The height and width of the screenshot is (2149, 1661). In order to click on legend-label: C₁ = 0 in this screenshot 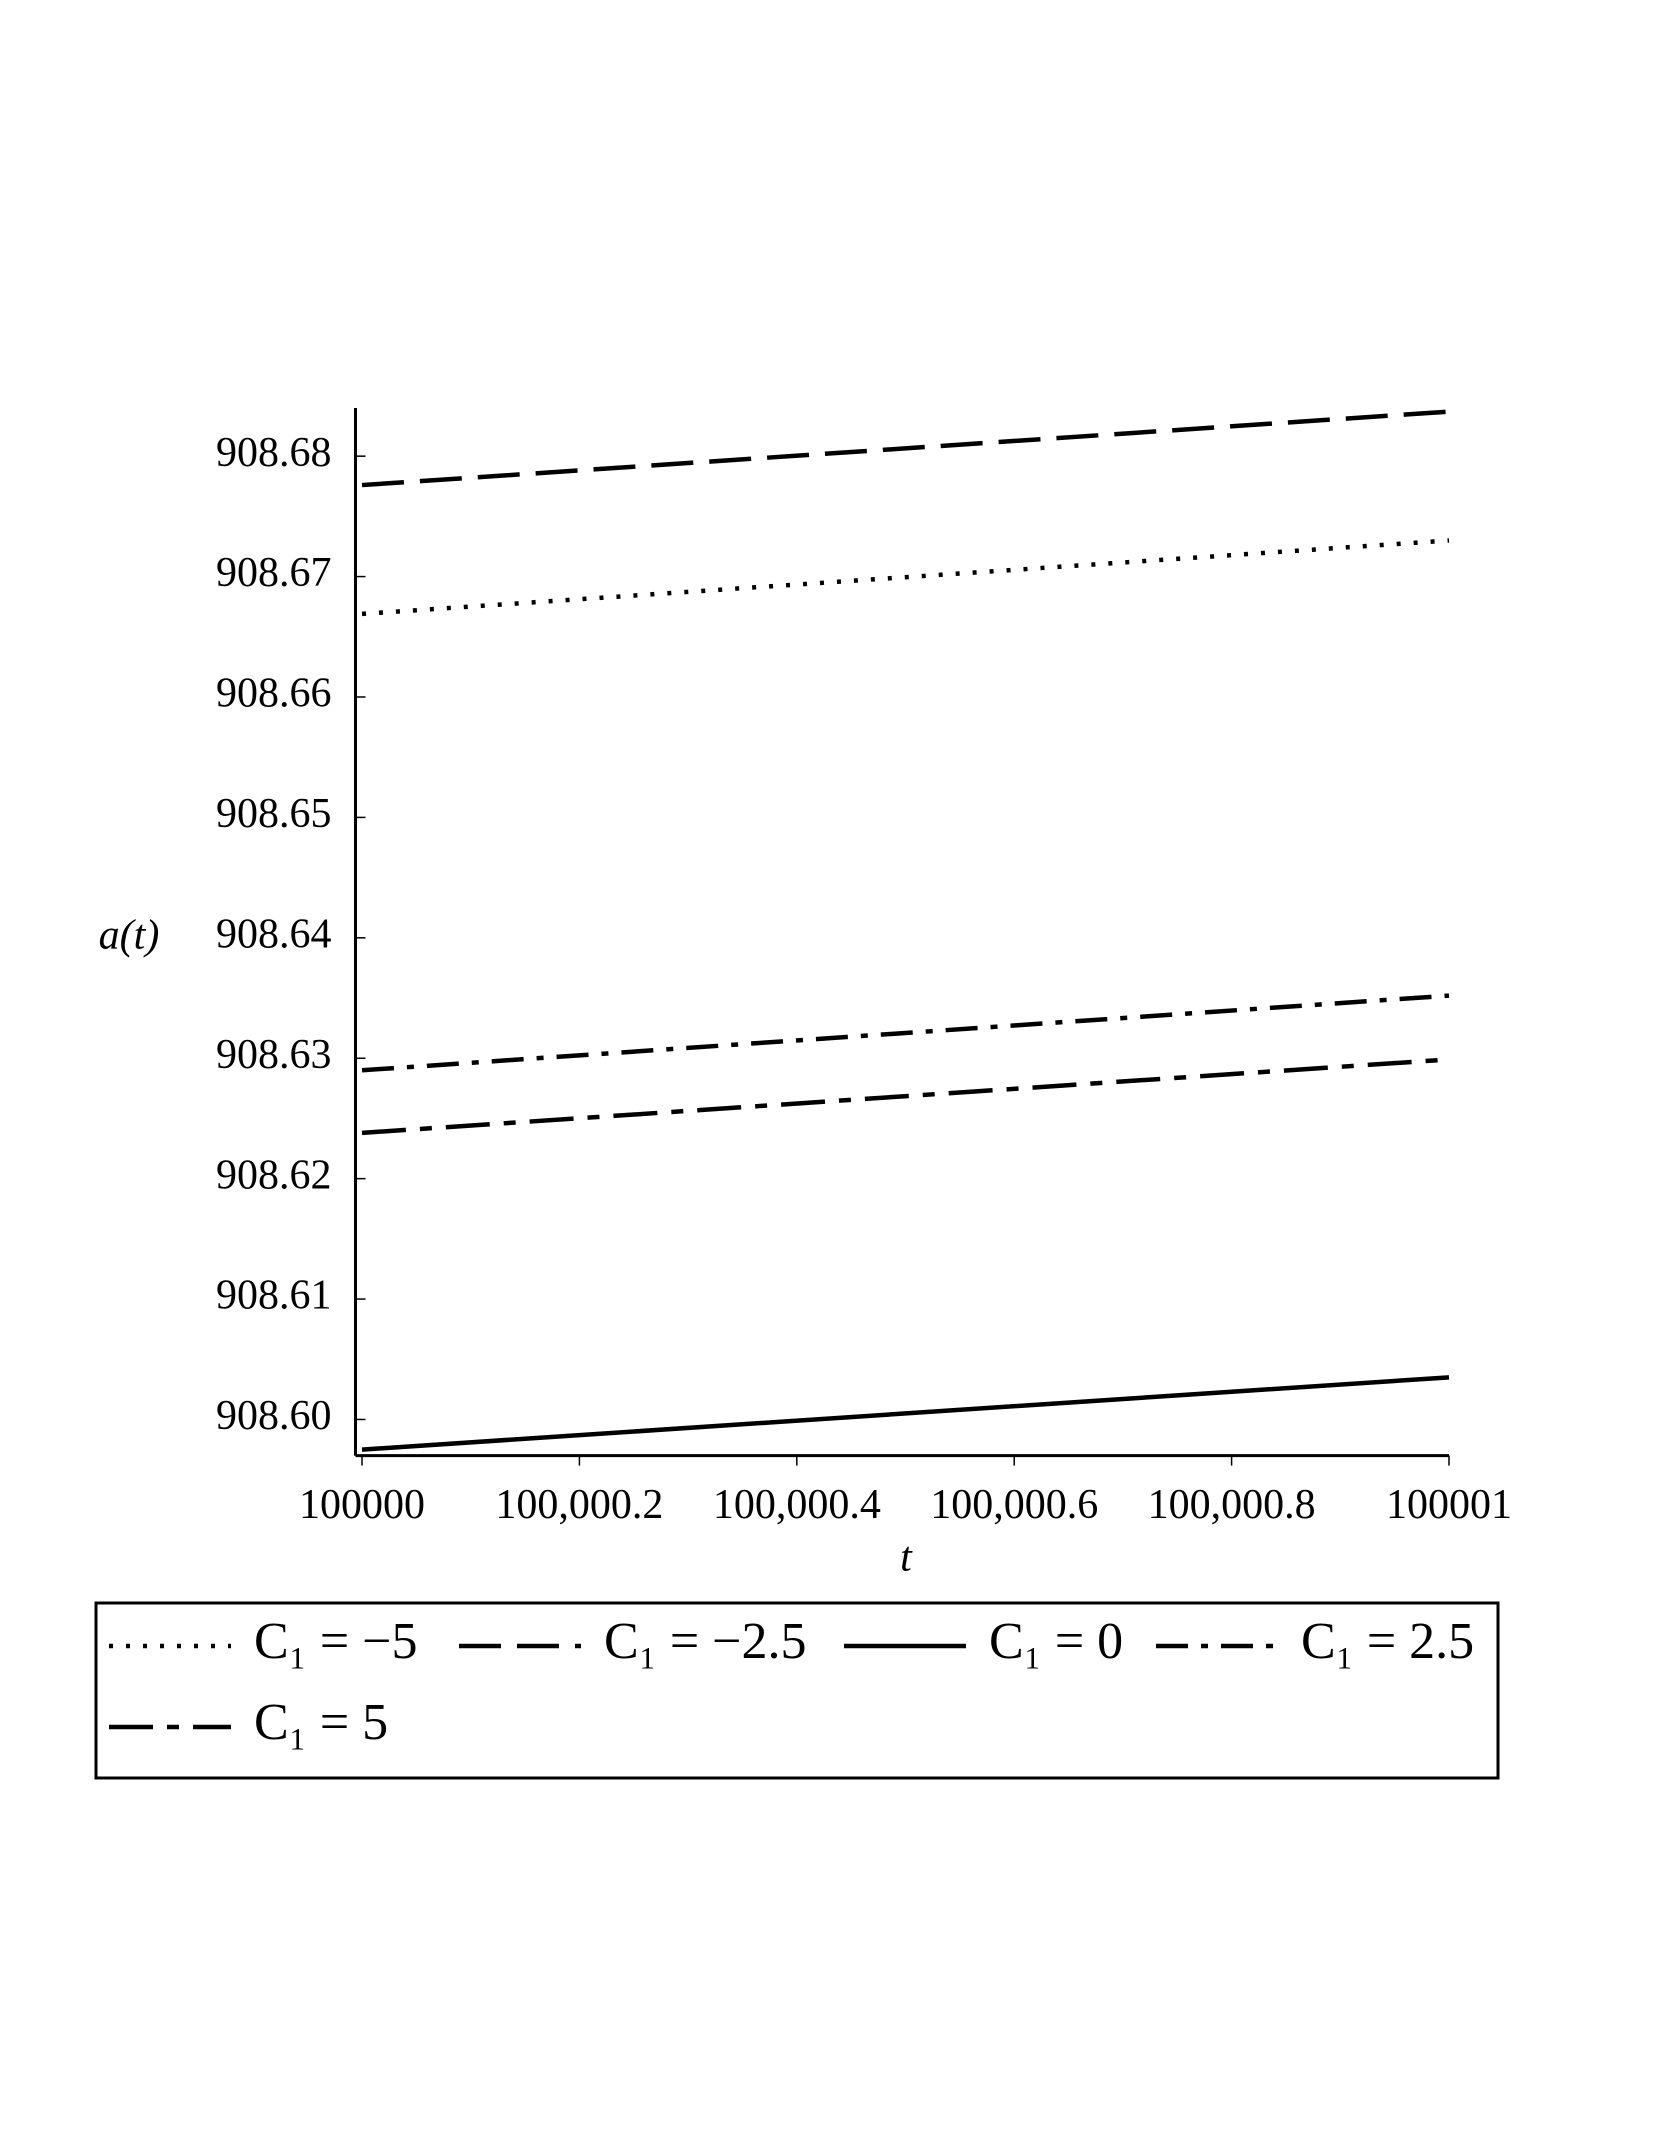, I will do `click(1056, 1641)`.